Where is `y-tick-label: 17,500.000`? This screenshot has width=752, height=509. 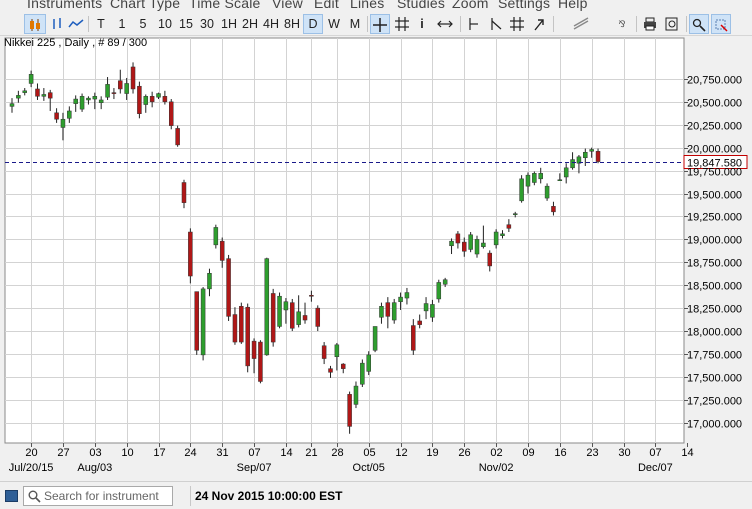
y-tick-label: 17,500.000 is located at coordinates (714, 379).